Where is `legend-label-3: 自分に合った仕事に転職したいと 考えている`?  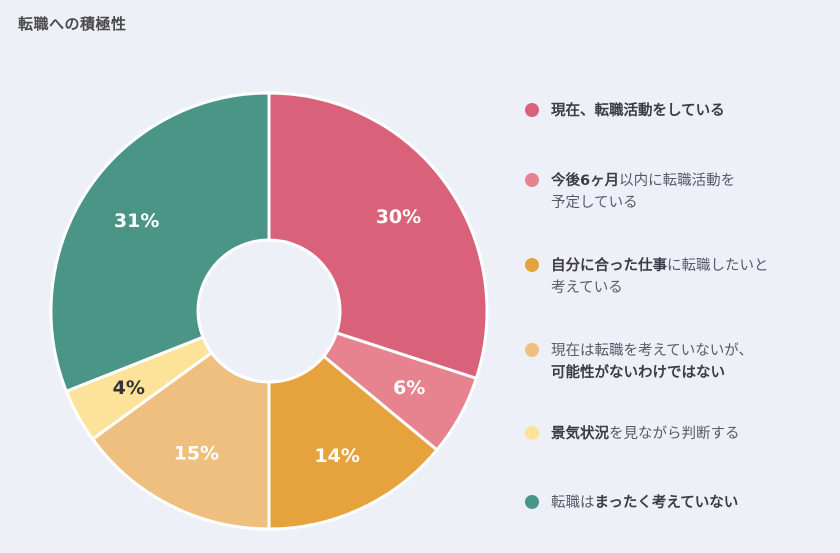
legend-label-3: 自分に合った仕事に転職したいと 考えている is located at coordinates (660, 277).